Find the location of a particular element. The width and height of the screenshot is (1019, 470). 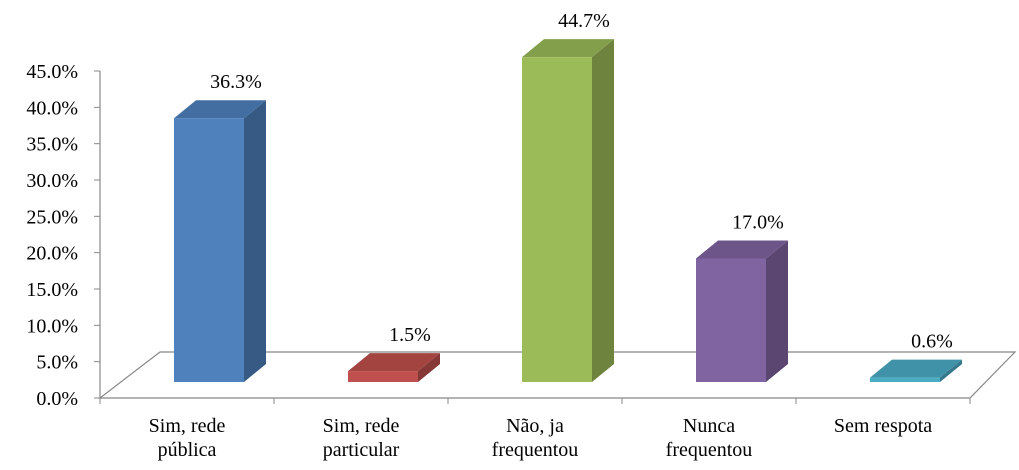

floor is located at coordinates (557, 375).